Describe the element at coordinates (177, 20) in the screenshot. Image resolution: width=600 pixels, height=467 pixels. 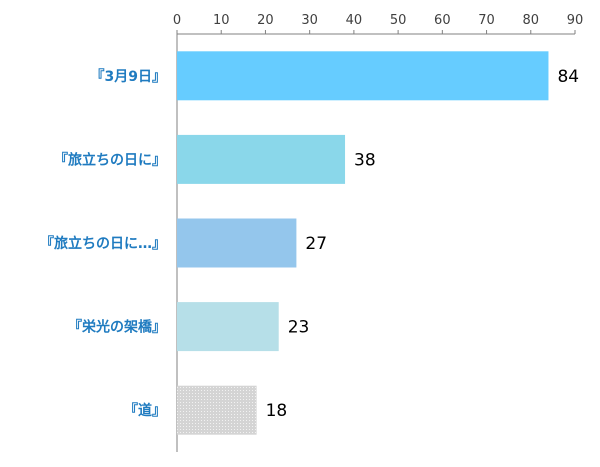
I see `x-tick-label: 0` at that location.